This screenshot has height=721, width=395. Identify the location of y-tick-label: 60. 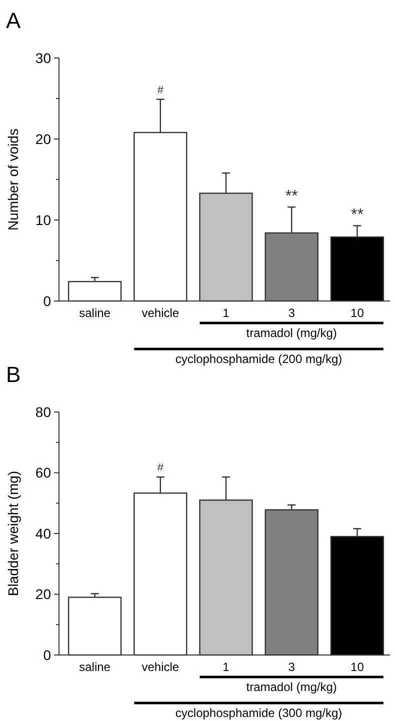
(43, 472).